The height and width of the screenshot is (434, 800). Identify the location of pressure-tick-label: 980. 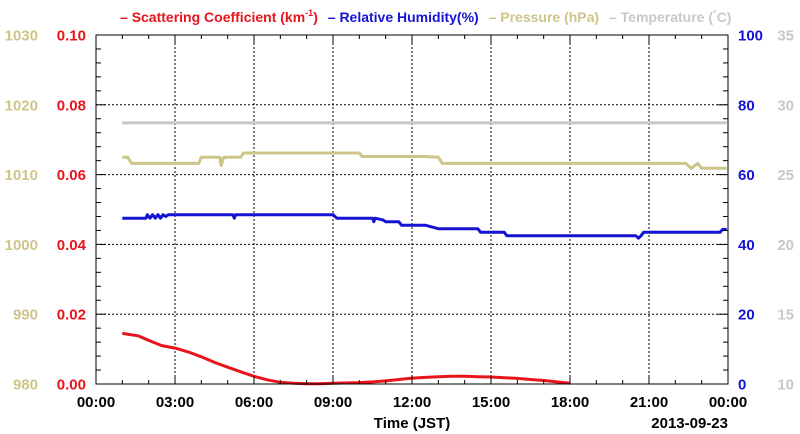
(25, 385).